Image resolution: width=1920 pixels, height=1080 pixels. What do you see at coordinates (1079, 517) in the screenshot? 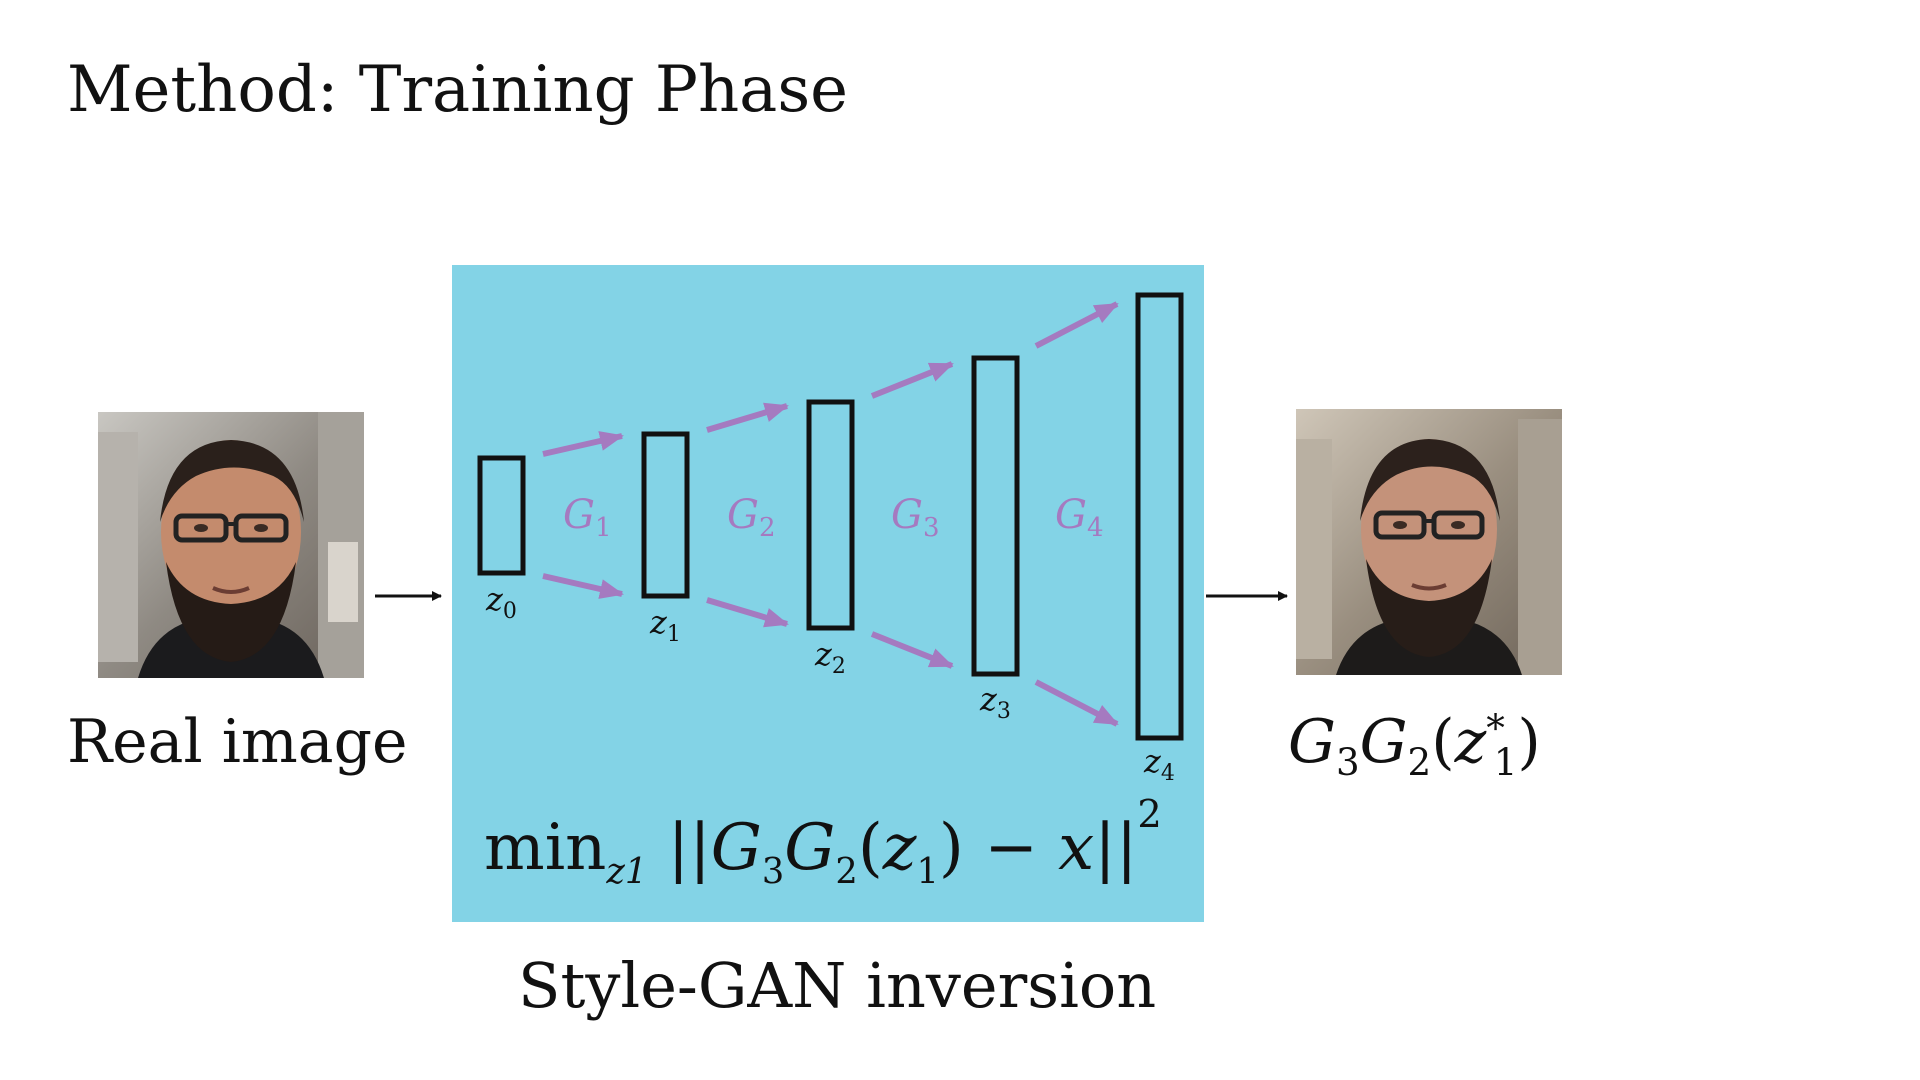
I see `generator-g4-label: G4` at bounding box center [1079, 517].